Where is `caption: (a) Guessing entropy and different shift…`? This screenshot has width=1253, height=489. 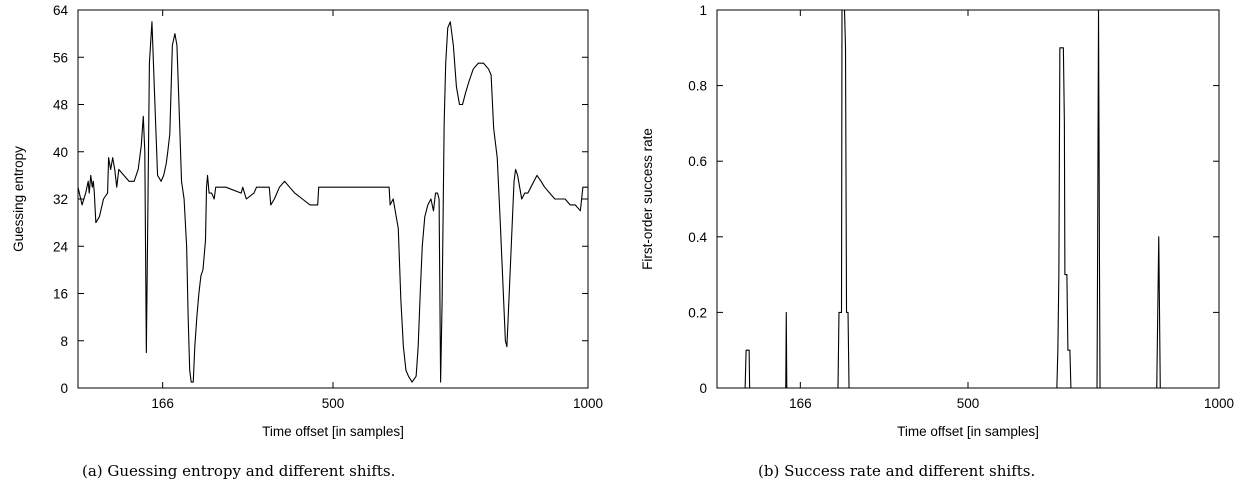 caption: (a) Guessing entropy and different shift… is located at coordinates (238, 471).